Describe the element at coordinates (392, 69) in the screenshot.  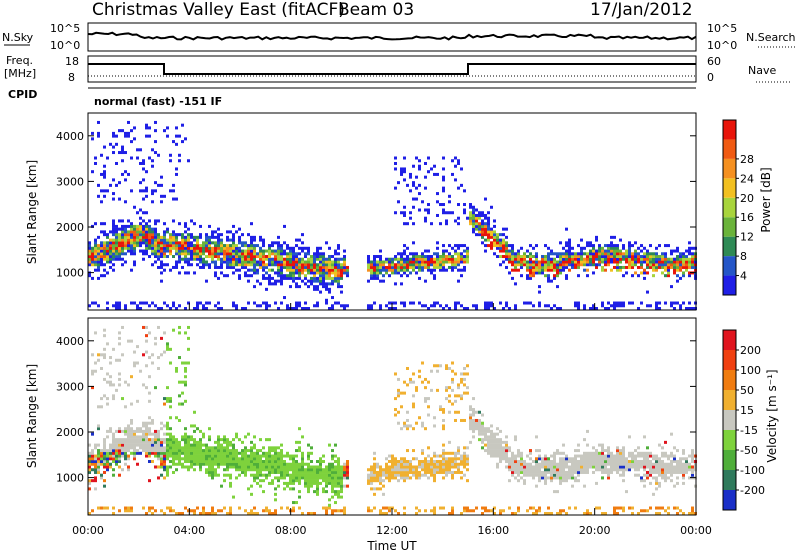
I see `freq-frame` at that location.